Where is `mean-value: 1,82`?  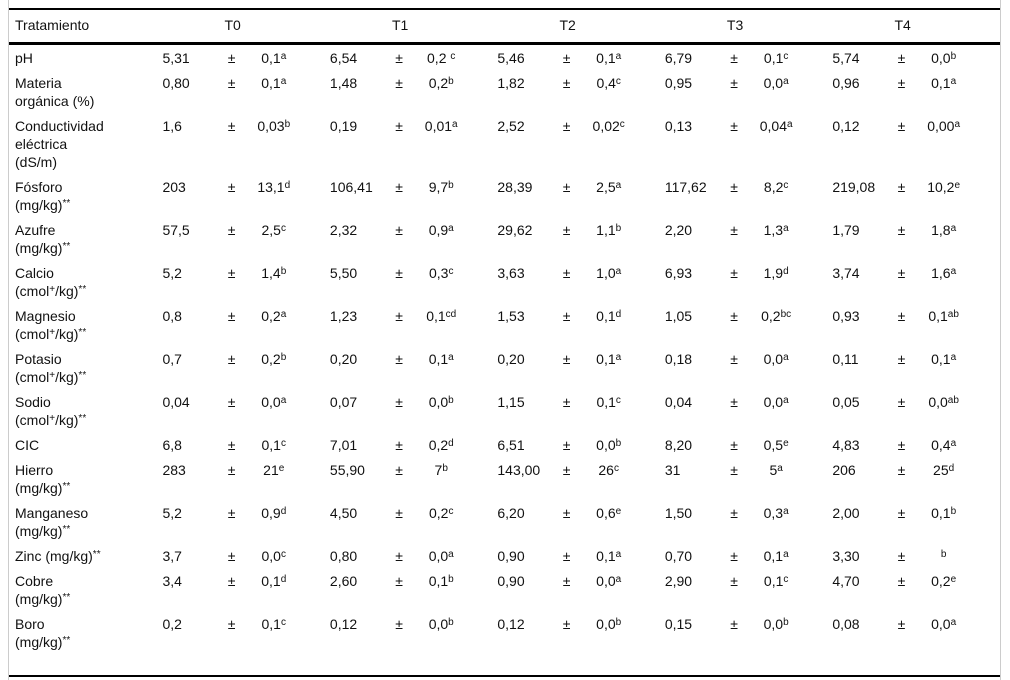 mean-value: 1,82 is located at coordinates (511, 83).